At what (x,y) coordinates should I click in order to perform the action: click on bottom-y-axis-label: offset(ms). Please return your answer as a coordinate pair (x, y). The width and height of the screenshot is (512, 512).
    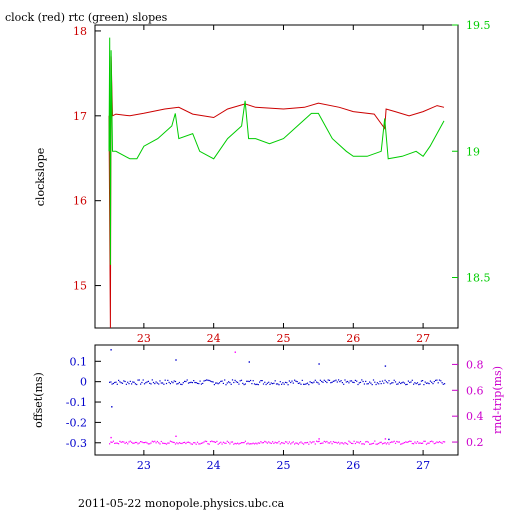
    Looking at the image, I should click on (38, 400).